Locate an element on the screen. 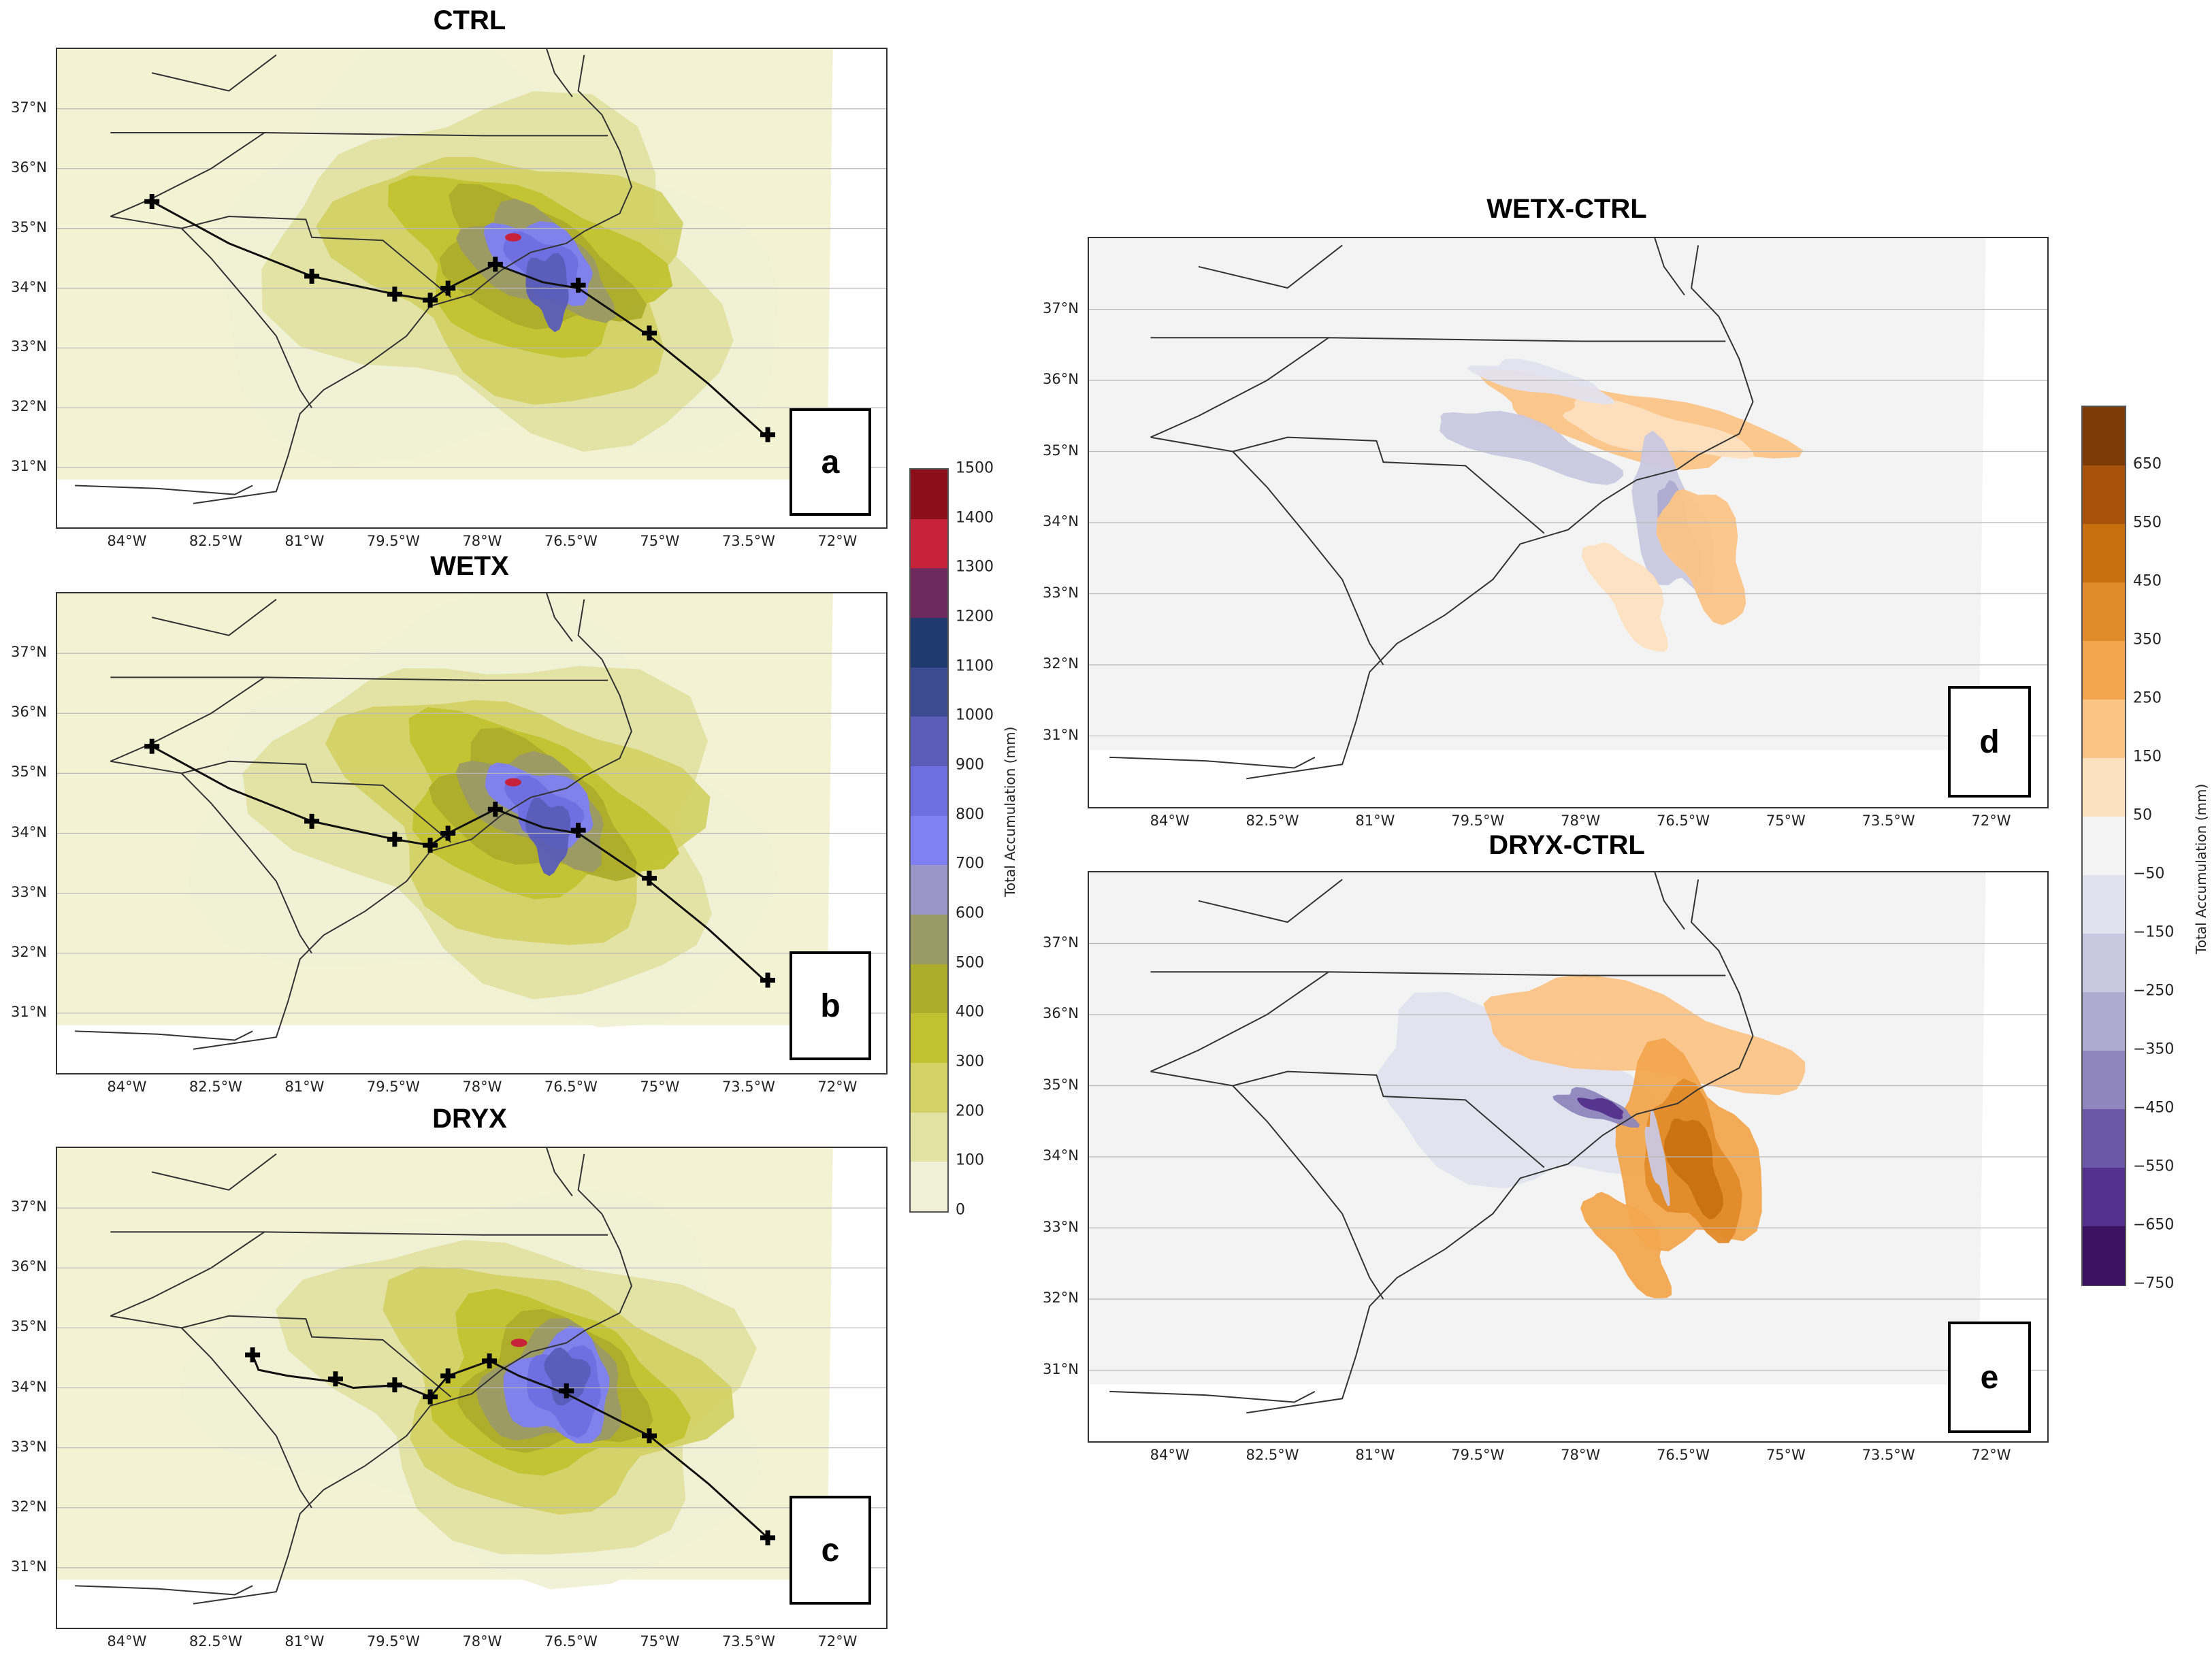 The width and height of the screenshot is (2212, 1657). colorbar-tick-label: −650 is located at coordinates (2154, 1225).